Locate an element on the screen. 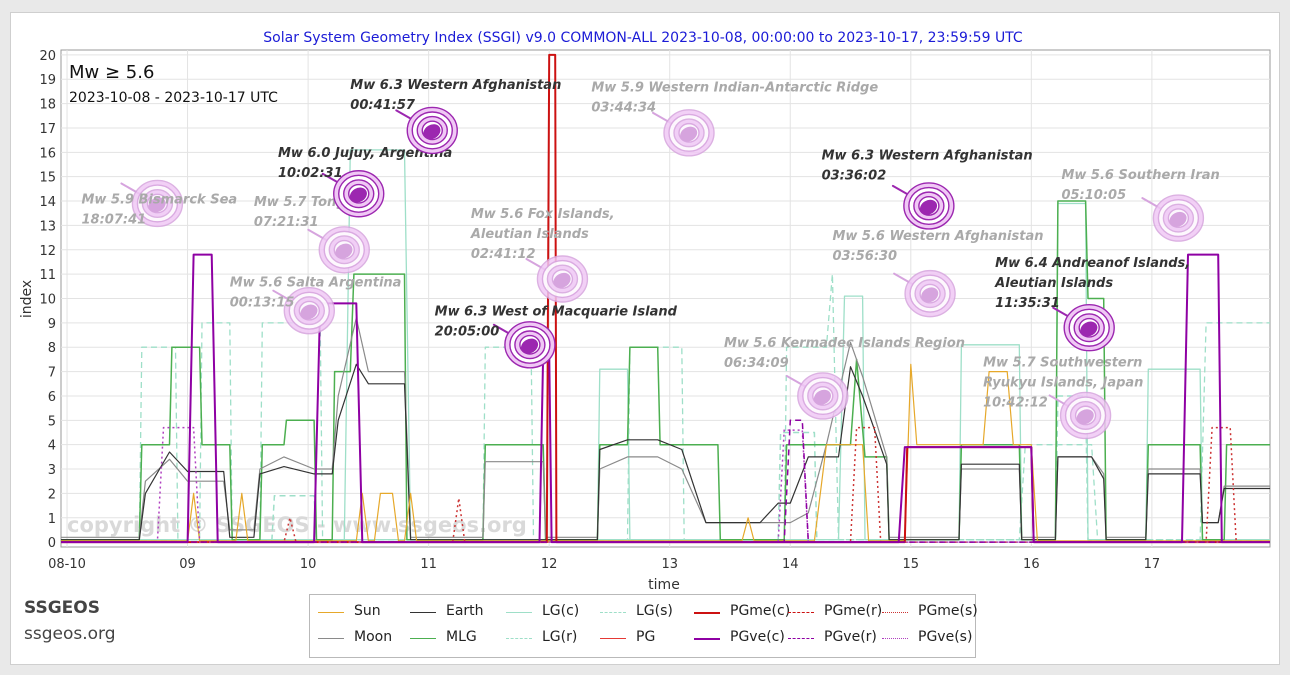 The height and width of the screenshot is (675, 1290). x-axis: 08-10 09 10 11 12 13 14 15 16 17 is located at coordinates (604, 564).